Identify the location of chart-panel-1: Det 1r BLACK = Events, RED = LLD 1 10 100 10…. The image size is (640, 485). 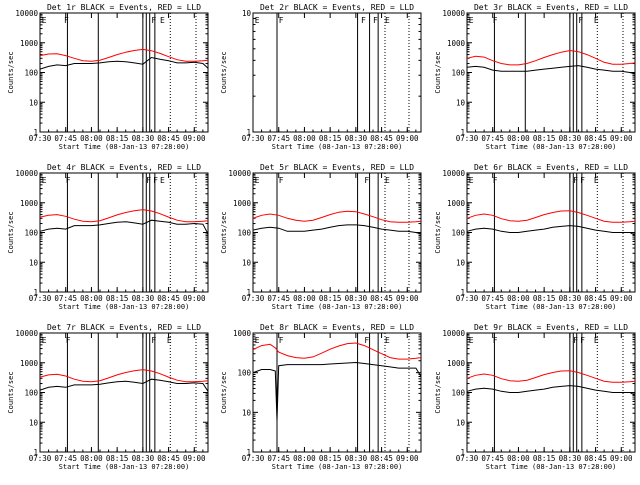
(108, 77).